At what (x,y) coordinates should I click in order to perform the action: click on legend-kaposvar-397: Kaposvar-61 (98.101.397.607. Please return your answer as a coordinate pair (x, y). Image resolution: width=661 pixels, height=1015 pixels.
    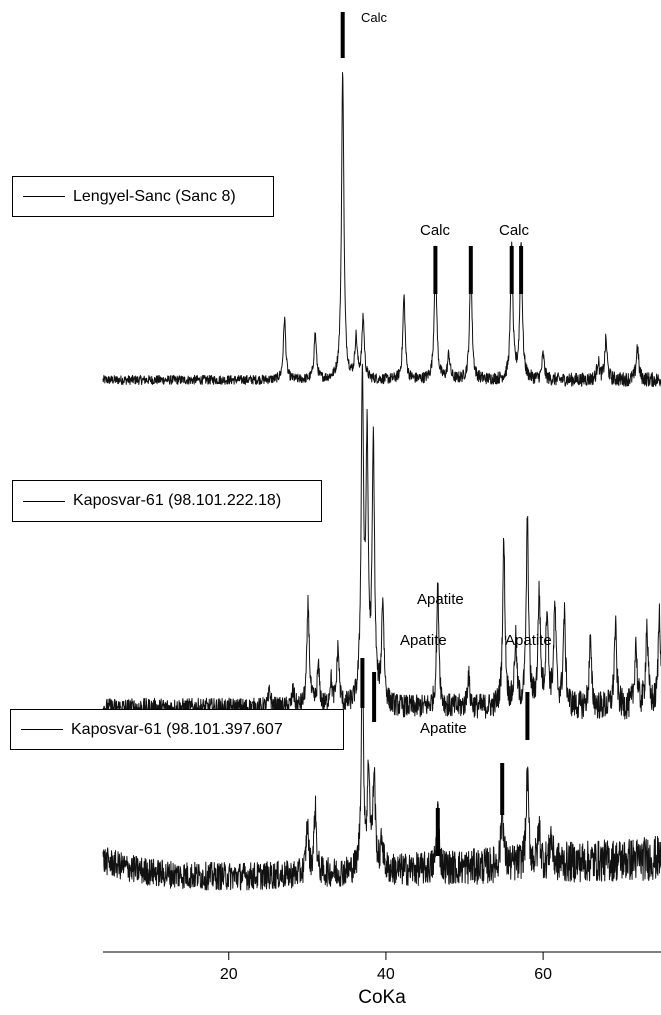
    Looking at the image, I should click on (177, 729).